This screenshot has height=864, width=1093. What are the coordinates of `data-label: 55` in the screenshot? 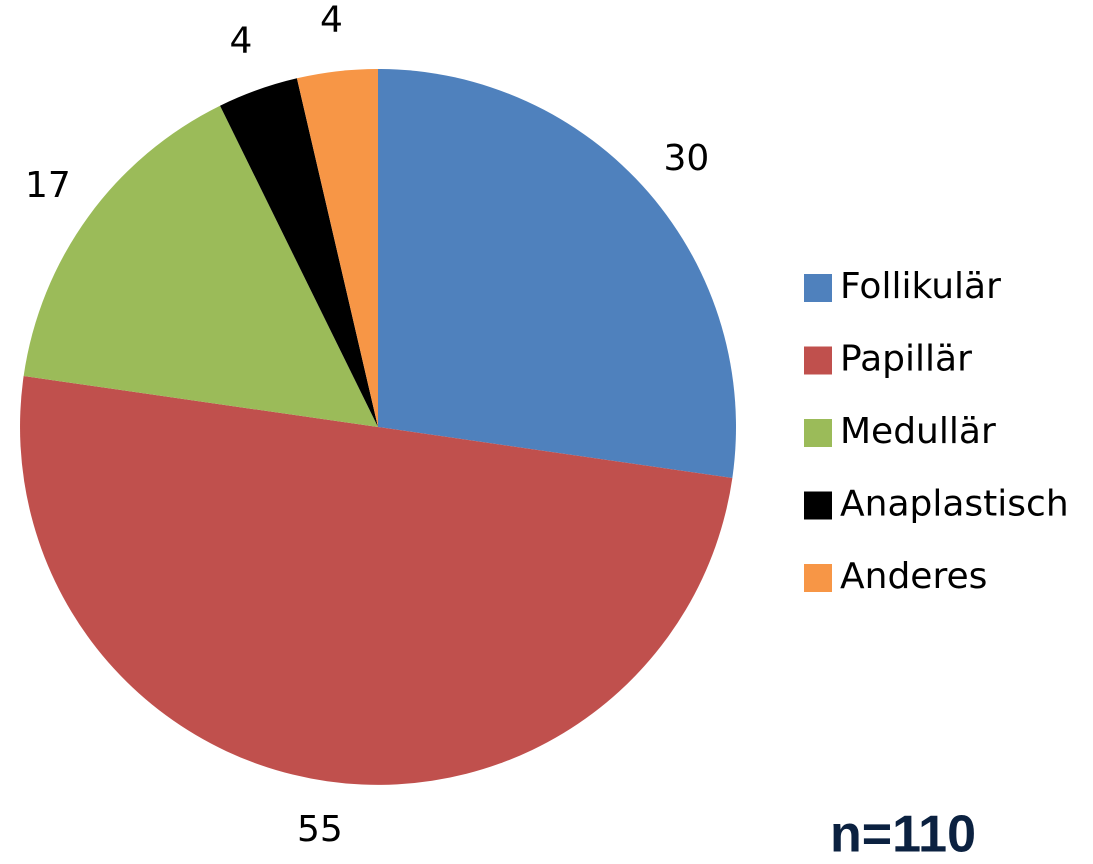 It's located at (320, 829).